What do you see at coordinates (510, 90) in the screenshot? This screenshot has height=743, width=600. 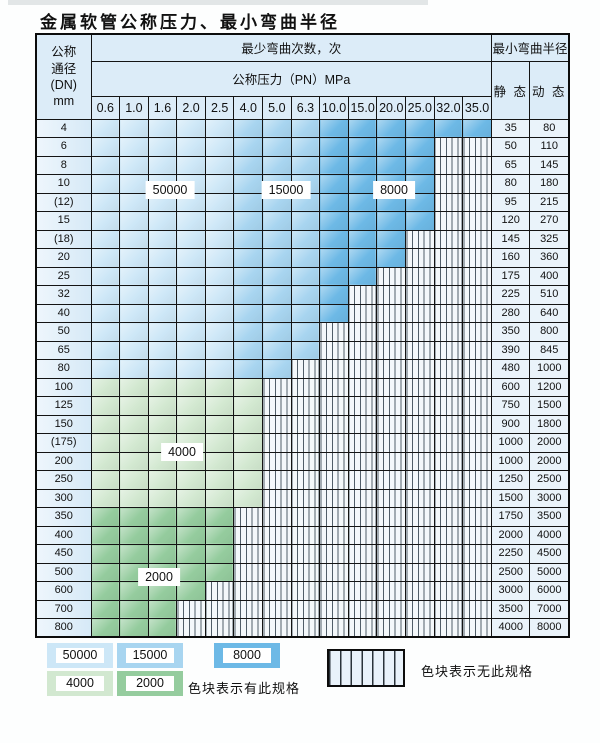 I see `static-column-header: 静 态` at bounding box center [510, 90].